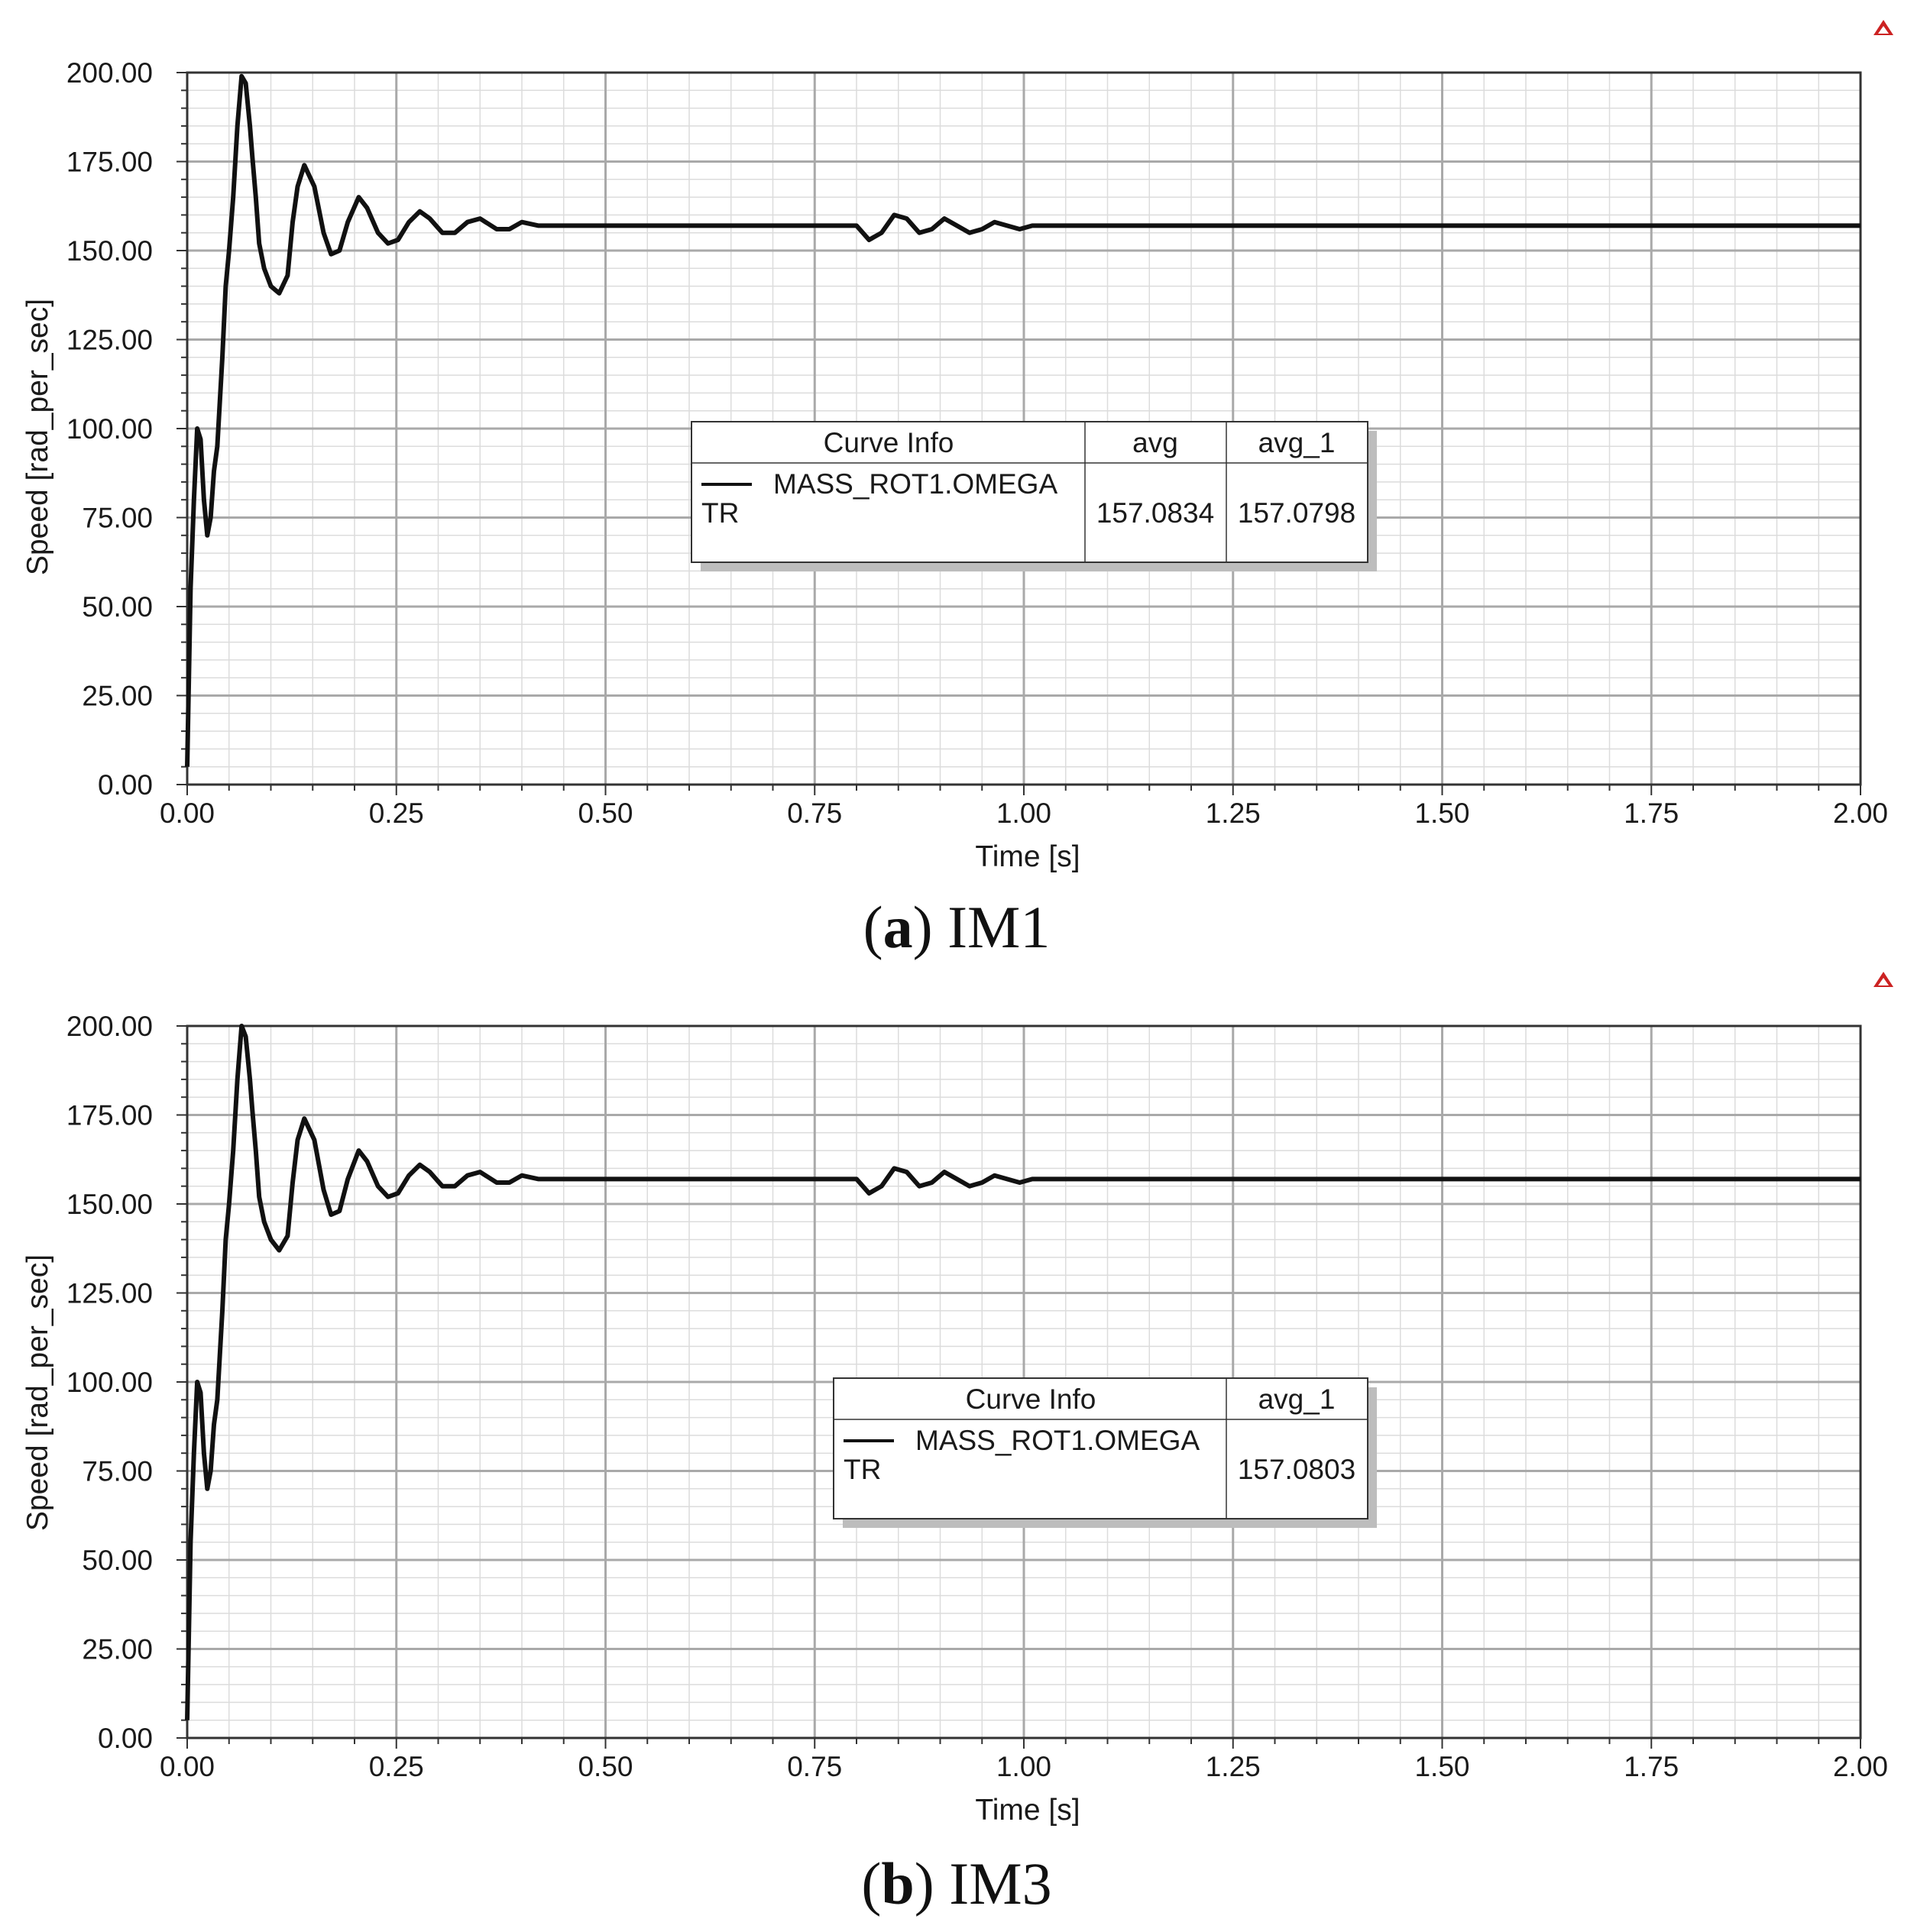 This screenshot has height=1932, width=1914. Describe the element at coordinates (1155, 442) in the screenshot. I see `legend-header-avg: avg` at that location.